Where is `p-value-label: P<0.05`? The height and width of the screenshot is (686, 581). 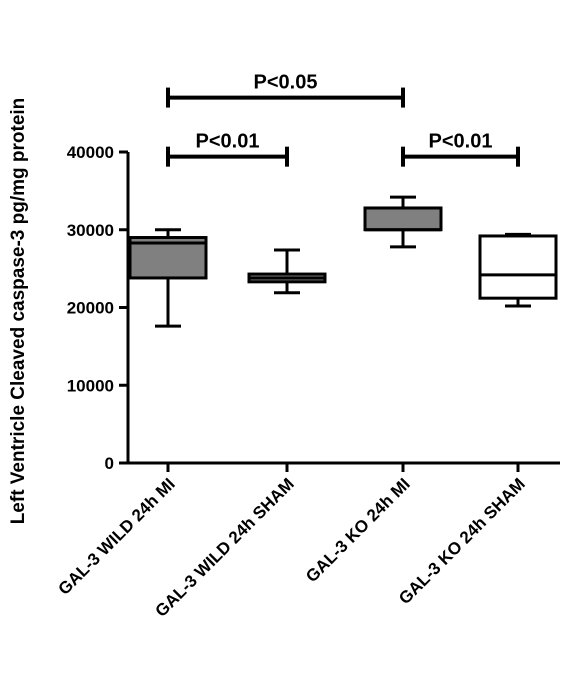 p-value-label: P<0.05 is located at coordinates (286, 83).